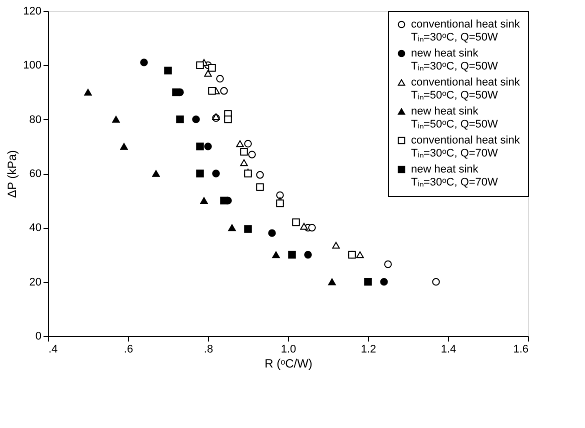  I want to click on x-tick-label: 1.6, so click(520, 350).